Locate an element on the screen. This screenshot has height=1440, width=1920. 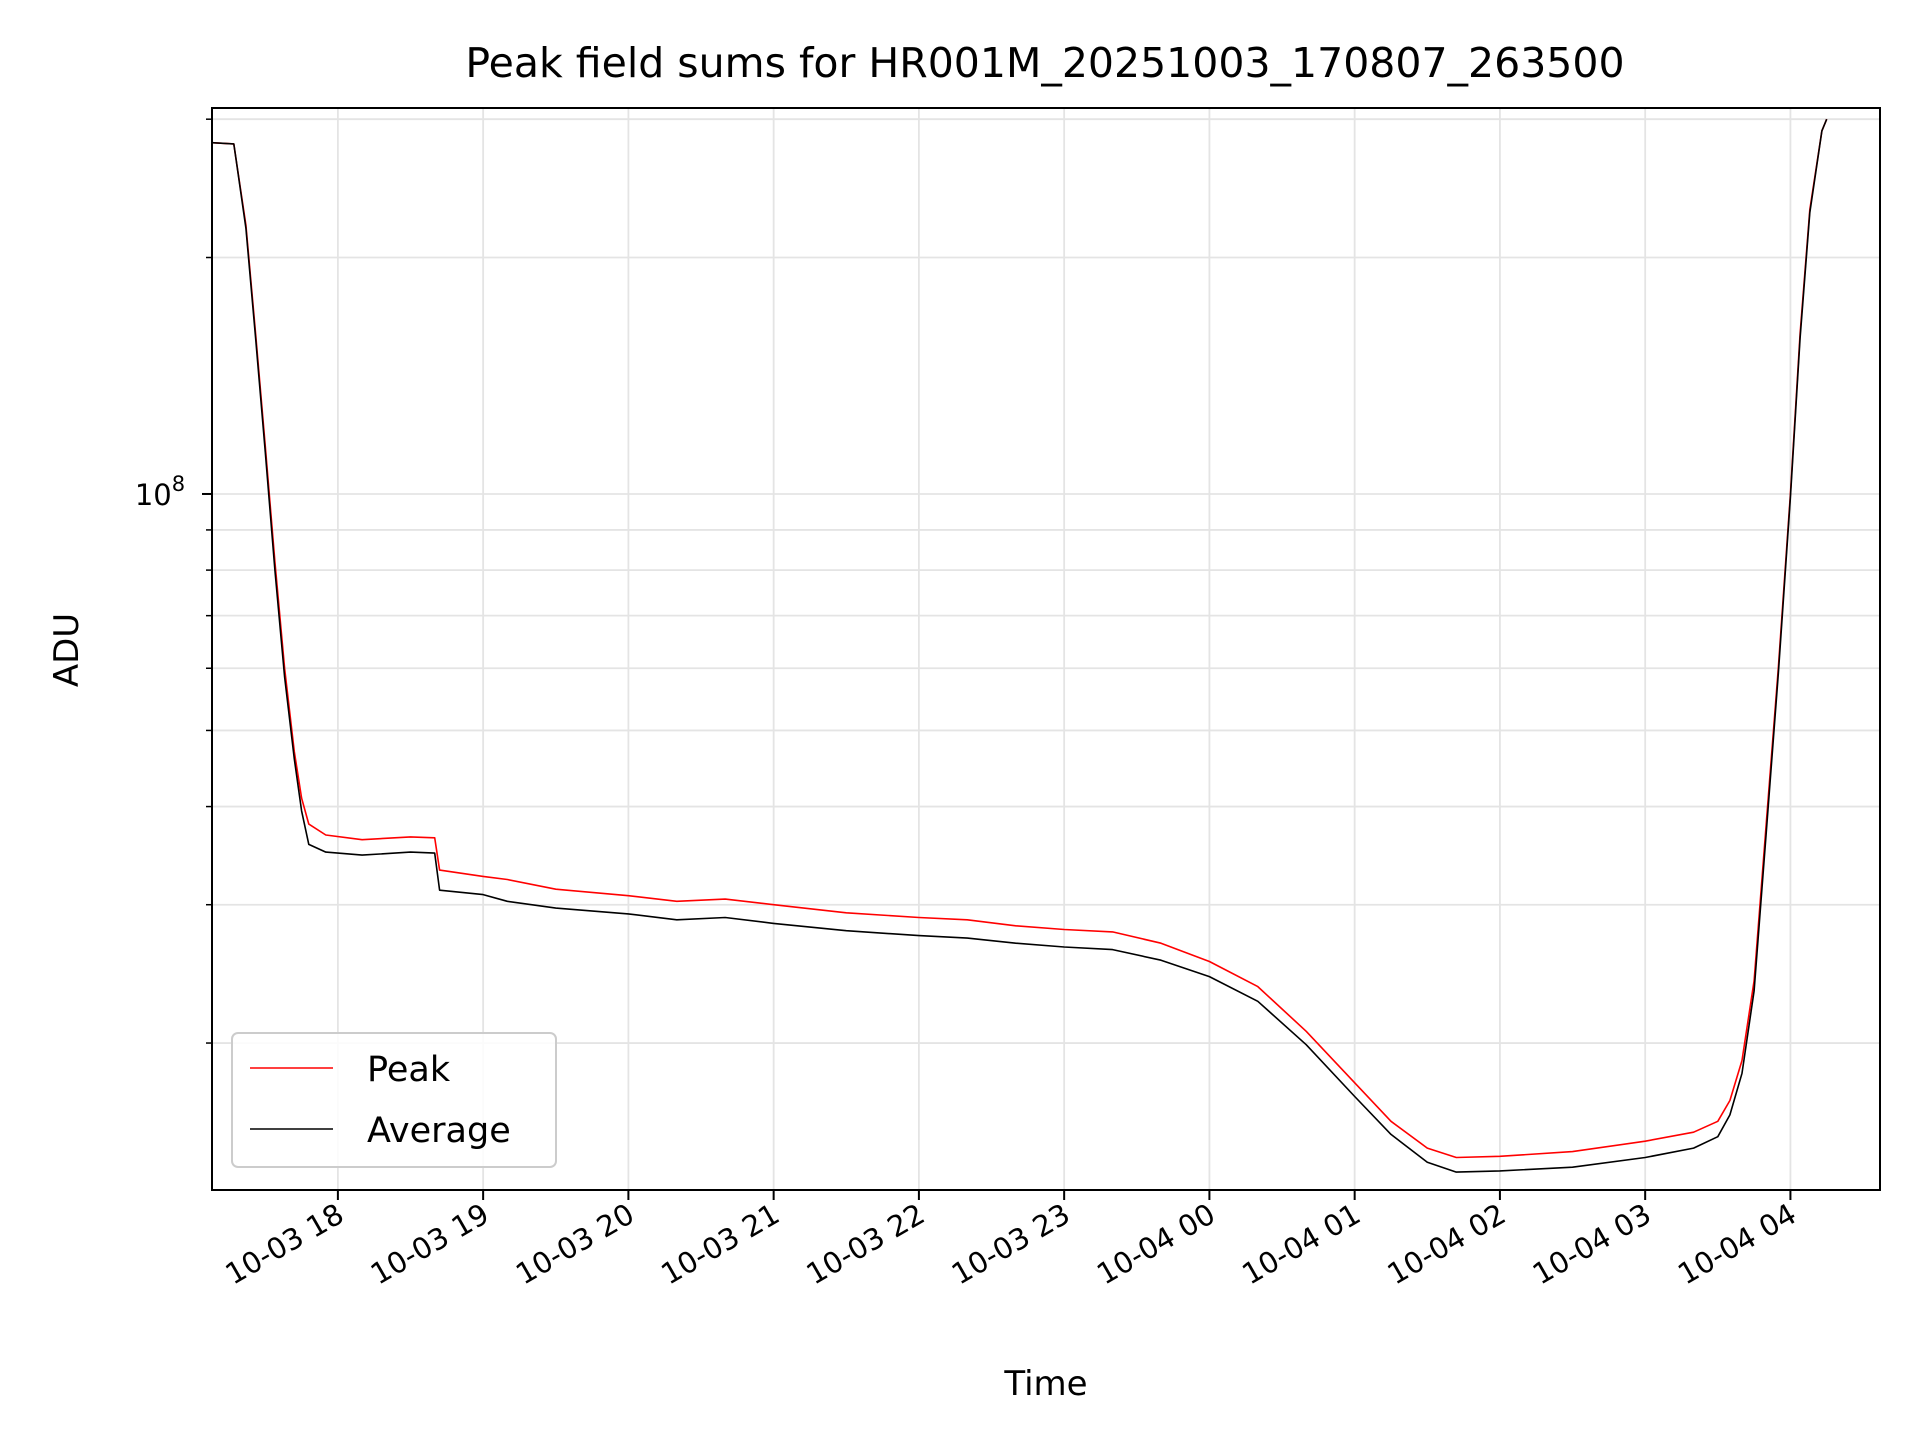
x-axis-label: Time is located at coordinates (1045, 1384).